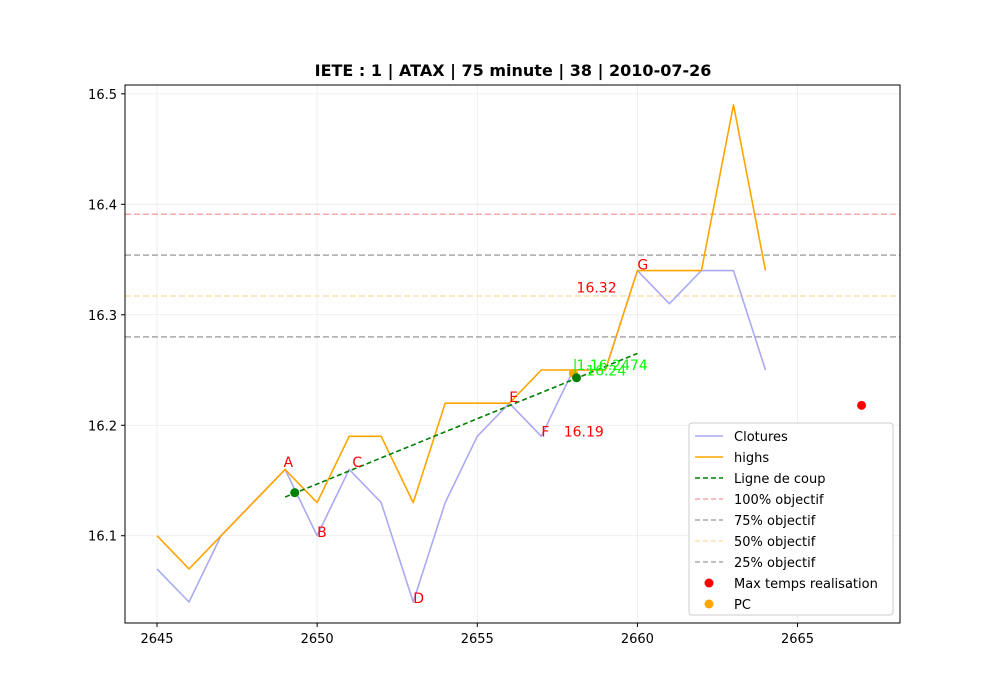  Describe the element at coordinates (575, 366) in the screenshot. I see `annotation-label: |` at that location.